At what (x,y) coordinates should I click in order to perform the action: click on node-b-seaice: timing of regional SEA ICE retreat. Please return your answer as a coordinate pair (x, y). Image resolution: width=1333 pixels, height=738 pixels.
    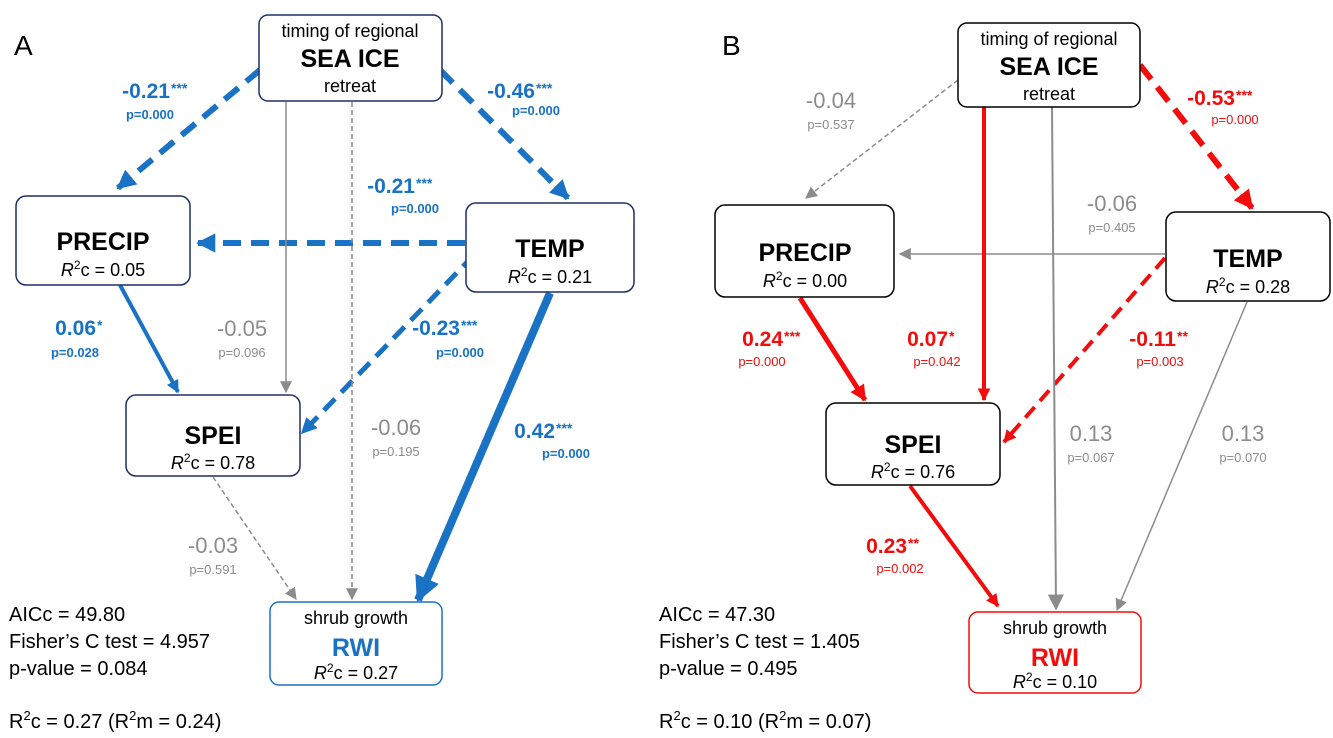
    Looking at the image, I should click on (1049, 65).